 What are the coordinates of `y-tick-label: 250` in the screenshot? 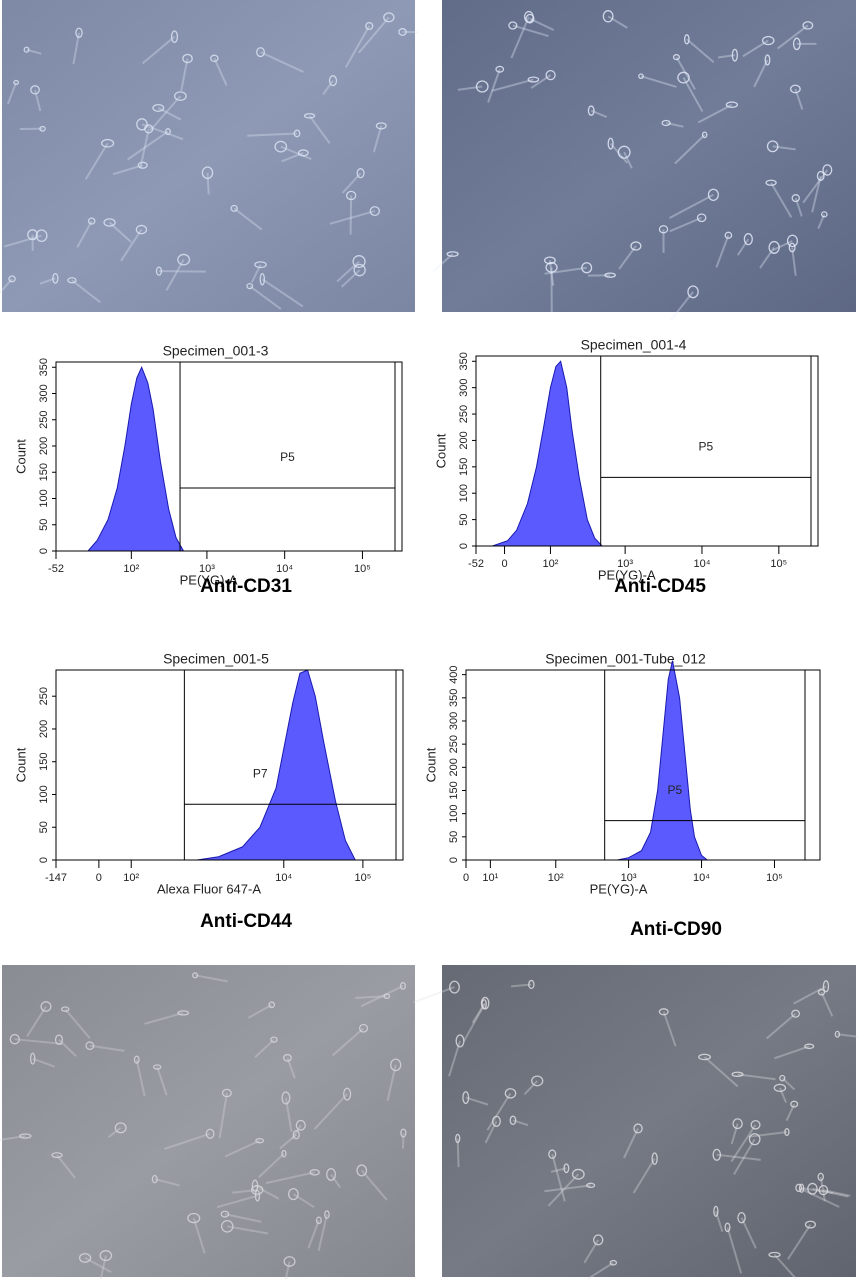 It's located at (44, 696).